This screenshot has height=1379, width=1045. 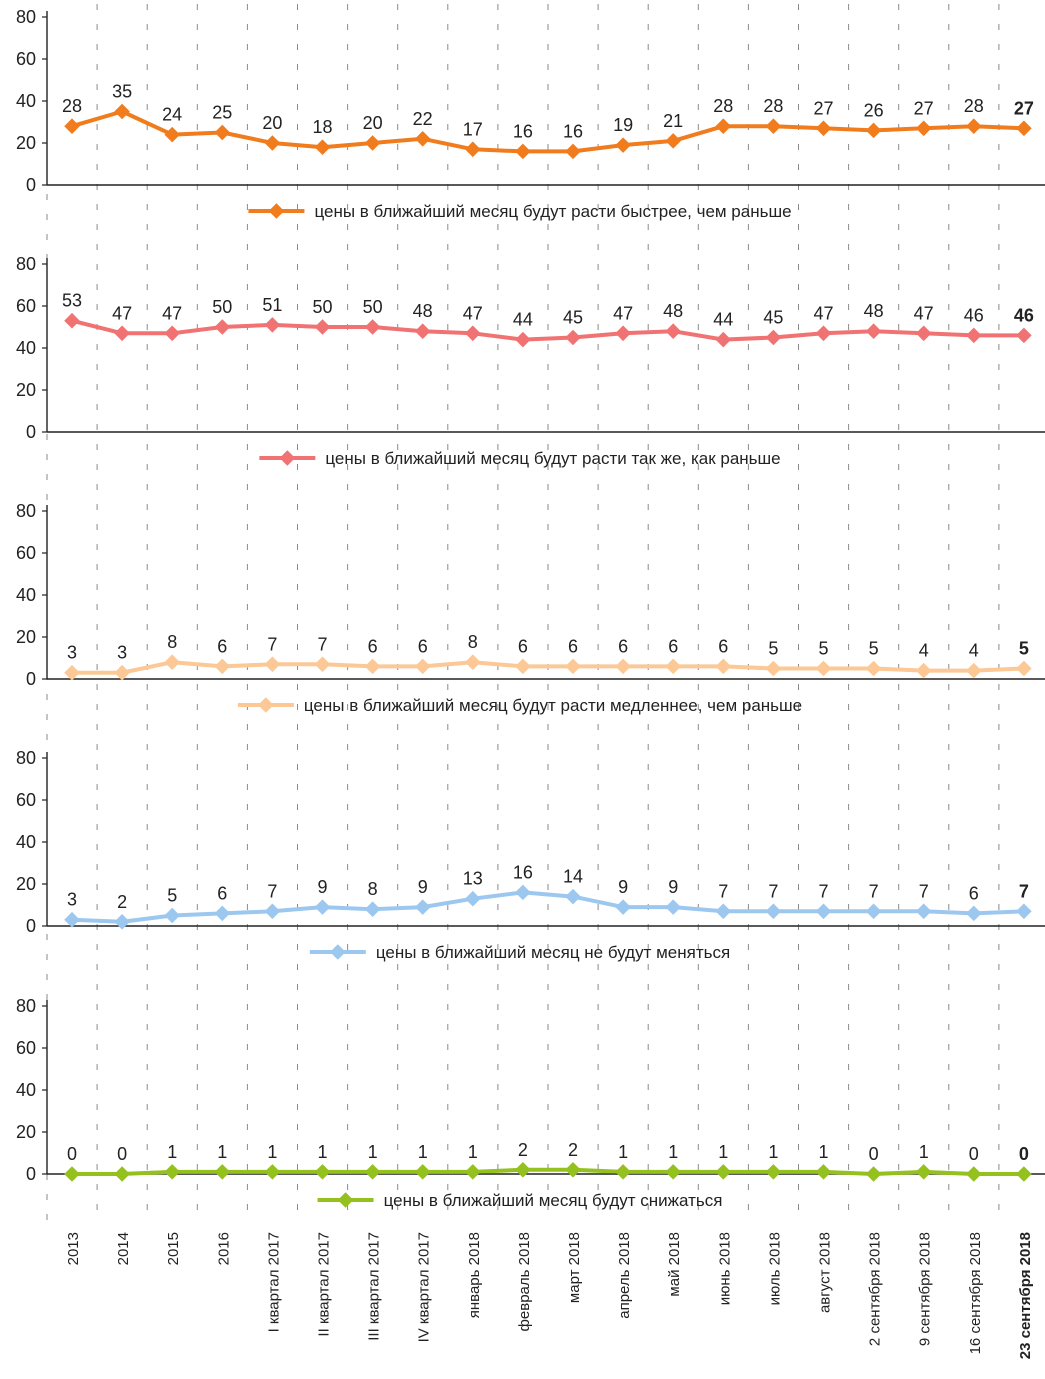 I want to click on legend-entry: цены в ближайший месяц не будут меняться, so click(x=519, y=952).